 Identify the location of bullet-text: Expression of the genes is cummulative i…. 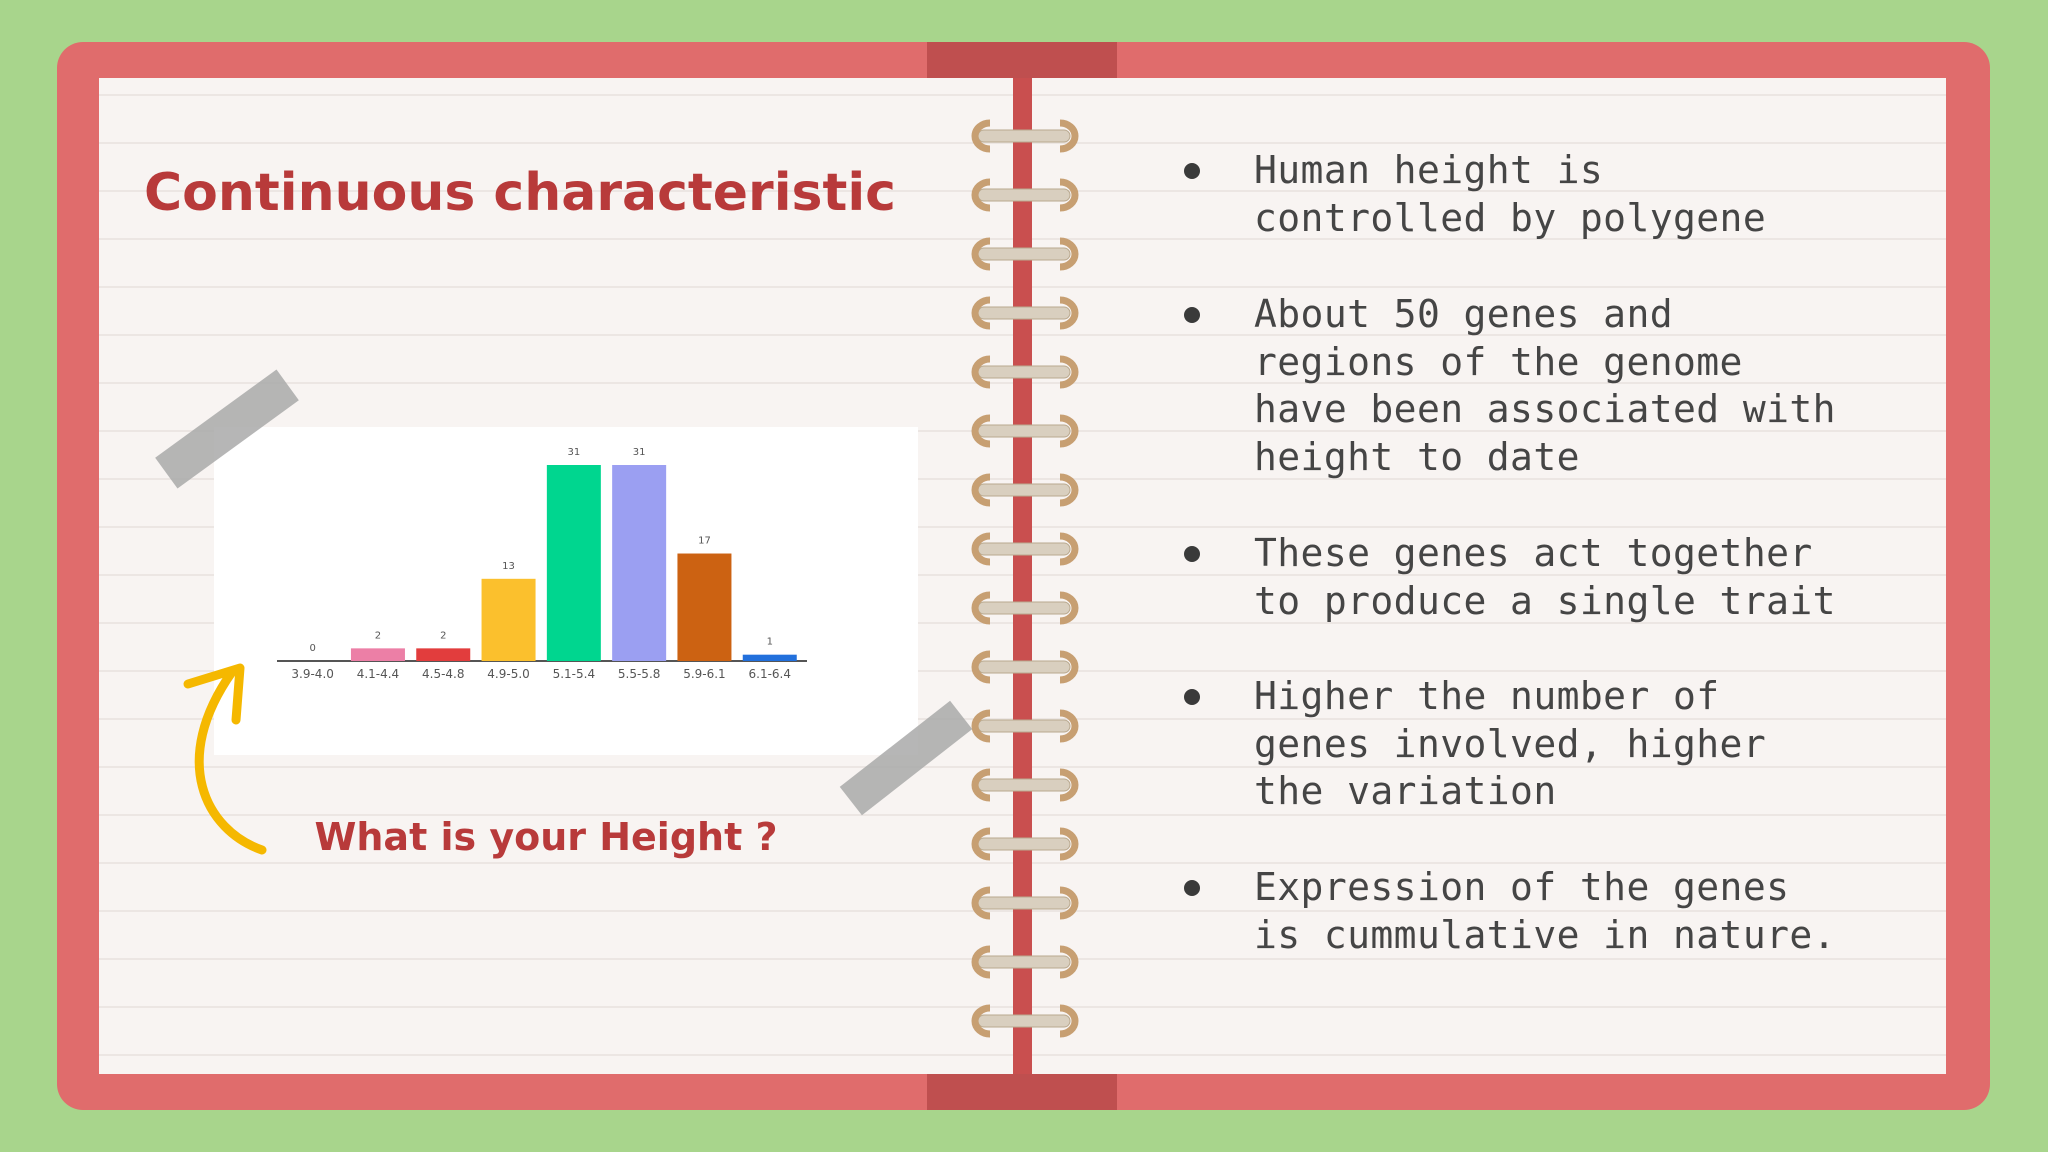
(1545, 911).